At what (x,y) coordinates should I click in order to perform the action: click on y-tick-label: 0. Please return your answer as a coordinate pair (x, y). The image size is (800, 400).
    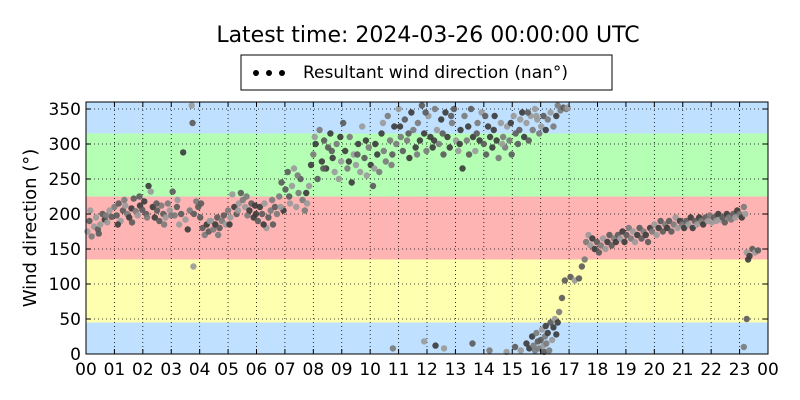
    Looking at the image, I should click on (75, 355).